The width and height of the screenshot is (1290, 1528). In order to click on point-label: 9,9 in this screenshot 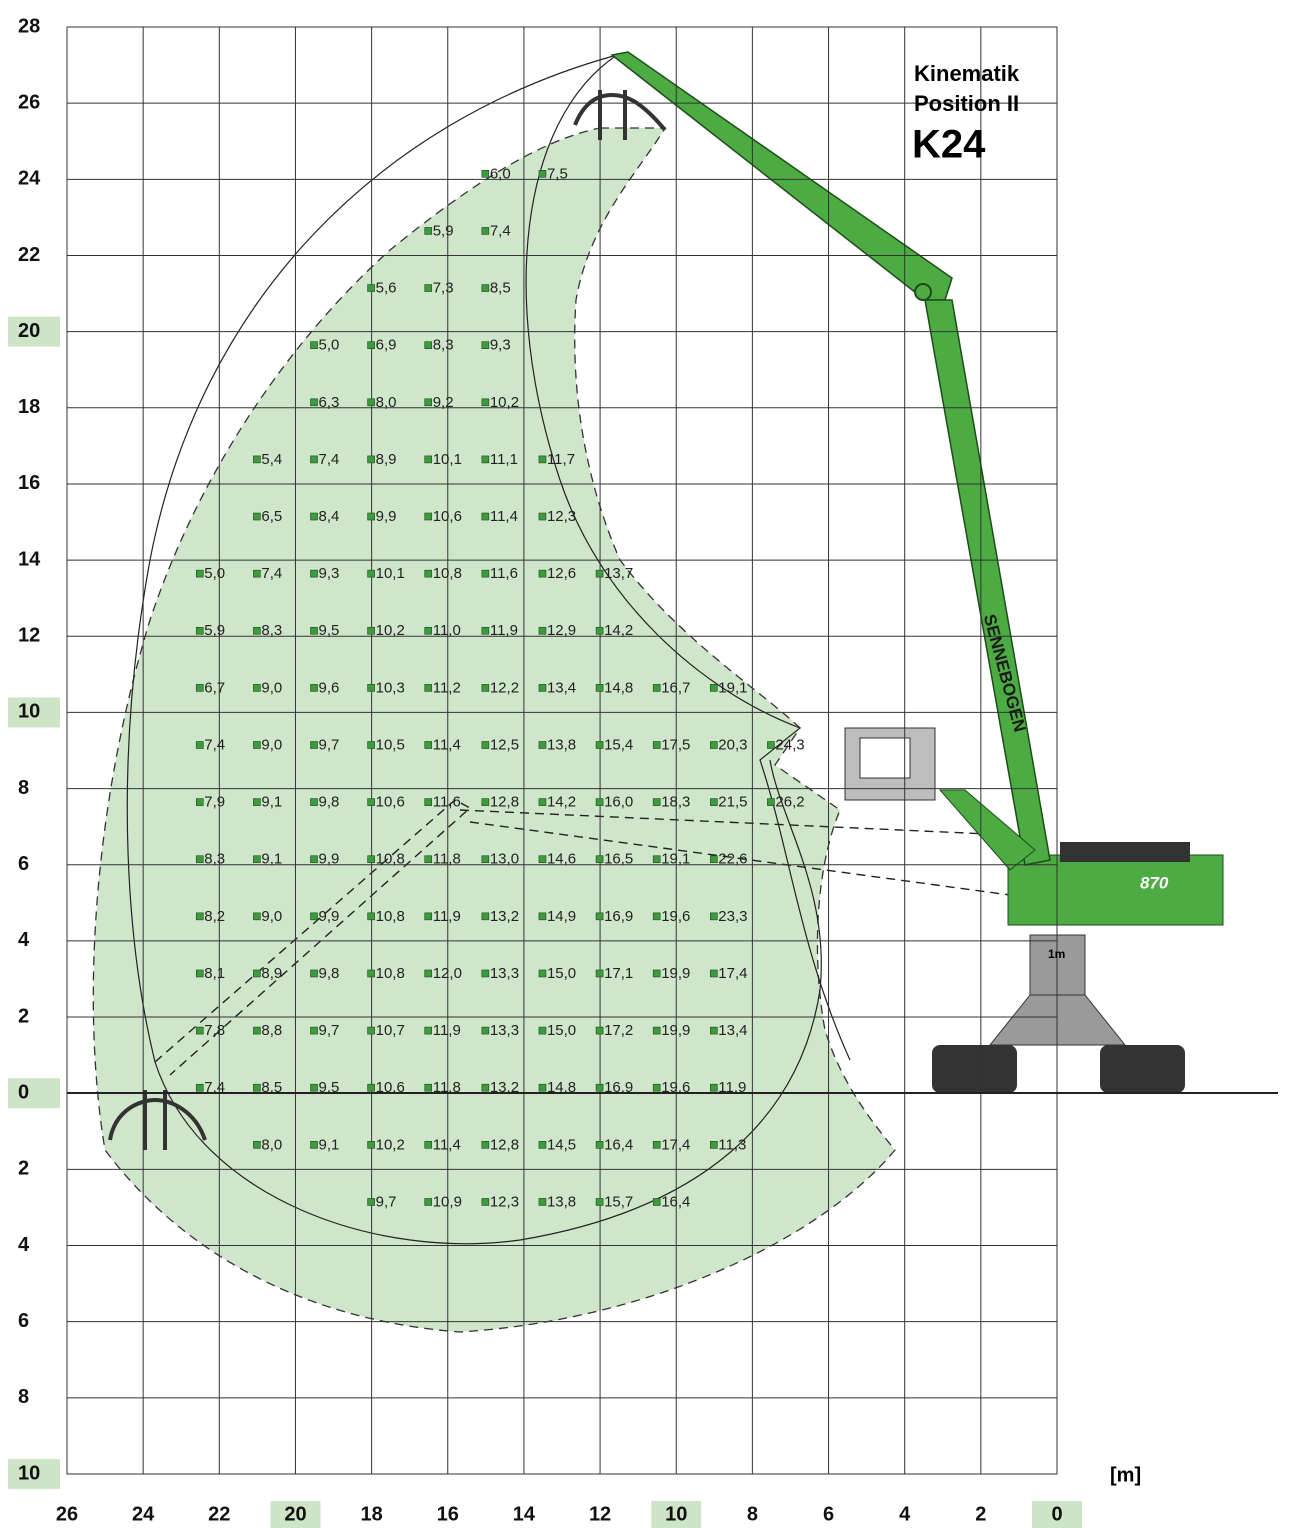, I will do `click(329, 916)`.